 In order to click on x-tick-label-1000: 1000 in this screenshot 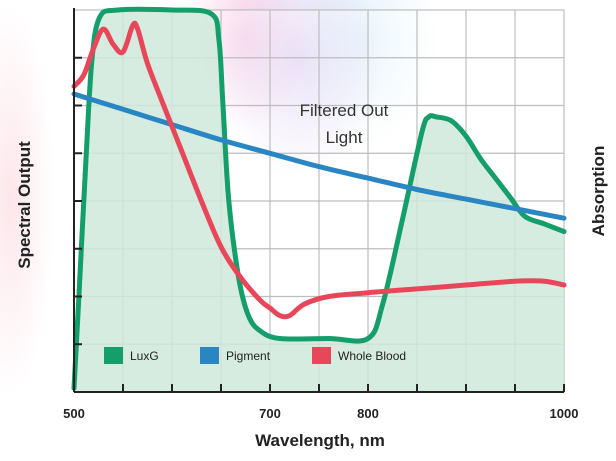, I will do `click(564, 413)`.